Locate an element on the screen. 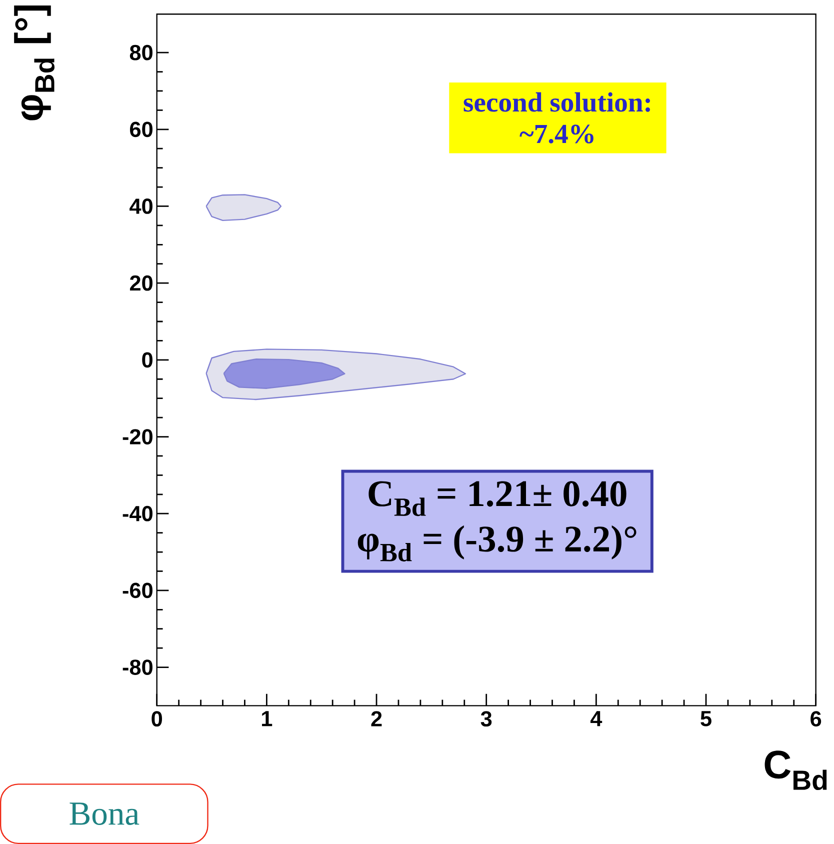 This screenshot has height=844, width=834. y-tick-label: 40 is located at coordinates (141, 206).